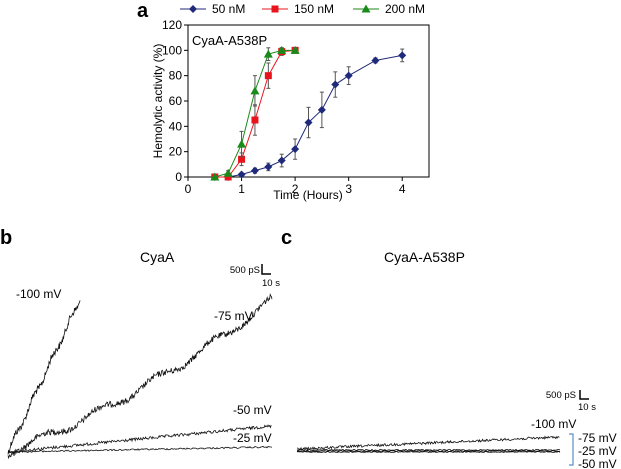 The width and height of the screenshot is (621, 469). I want to click on x-axis-label: Time (Hours), so click(308, 195).